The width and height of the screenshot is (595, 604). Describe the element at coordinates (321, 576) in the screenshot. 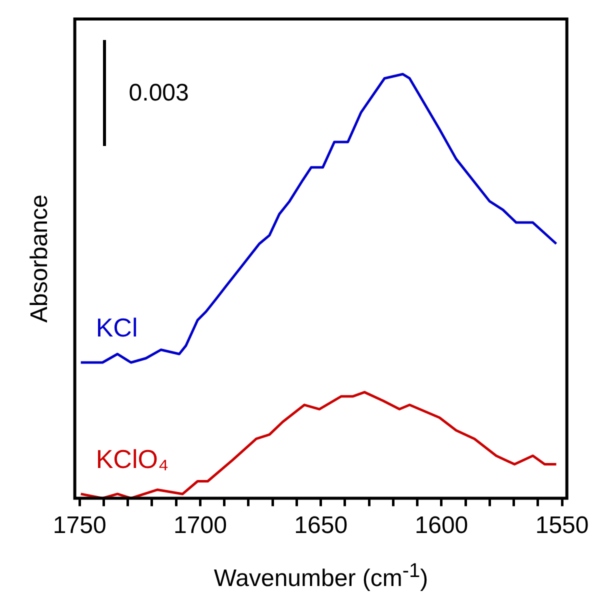

I see `x-axis-title: Wavenumber (cm$^{-1}$)` at that location.